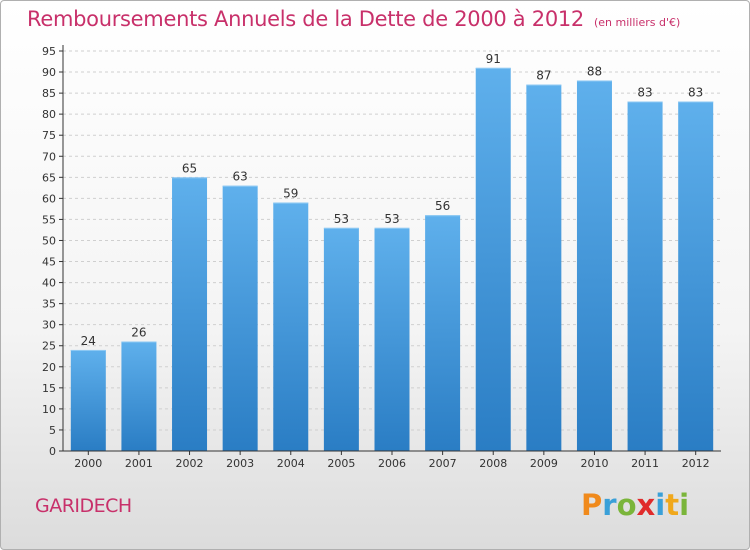 The image size is (750, 550). Describe the element at coordinates (49, 177) in the screenshot. I see `y-tick-label: 65` at that location.